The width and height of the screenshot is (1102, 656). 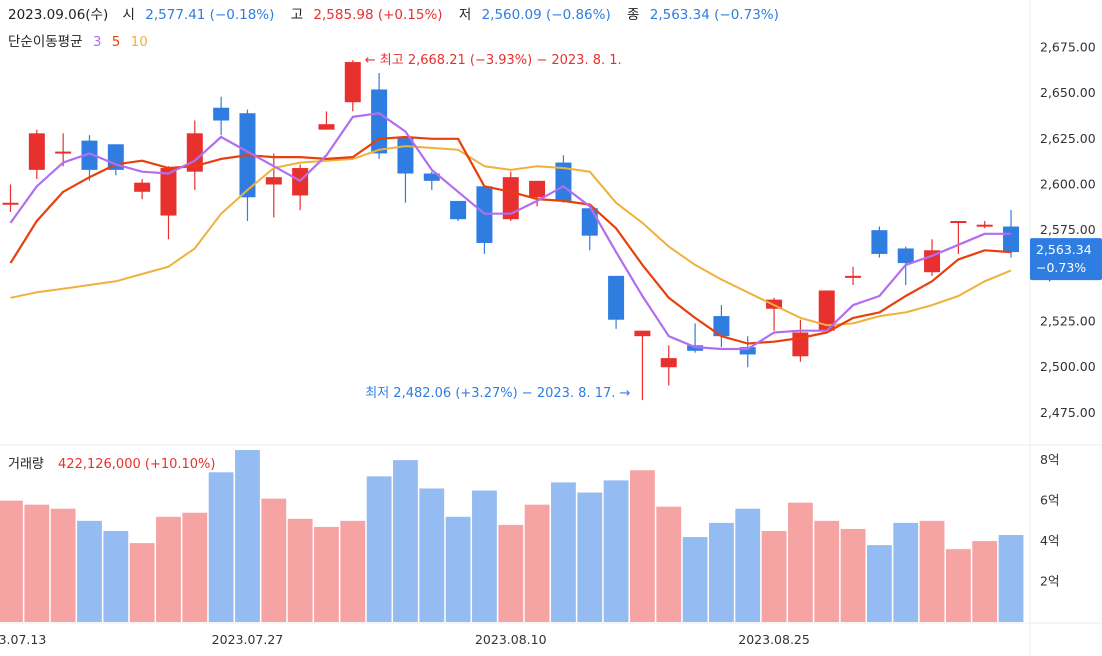 What do you see at coordinates (23, 639) in the screenshot?
I see `date-tick-label: 2023.07.13` at bounding box center [23, 639].